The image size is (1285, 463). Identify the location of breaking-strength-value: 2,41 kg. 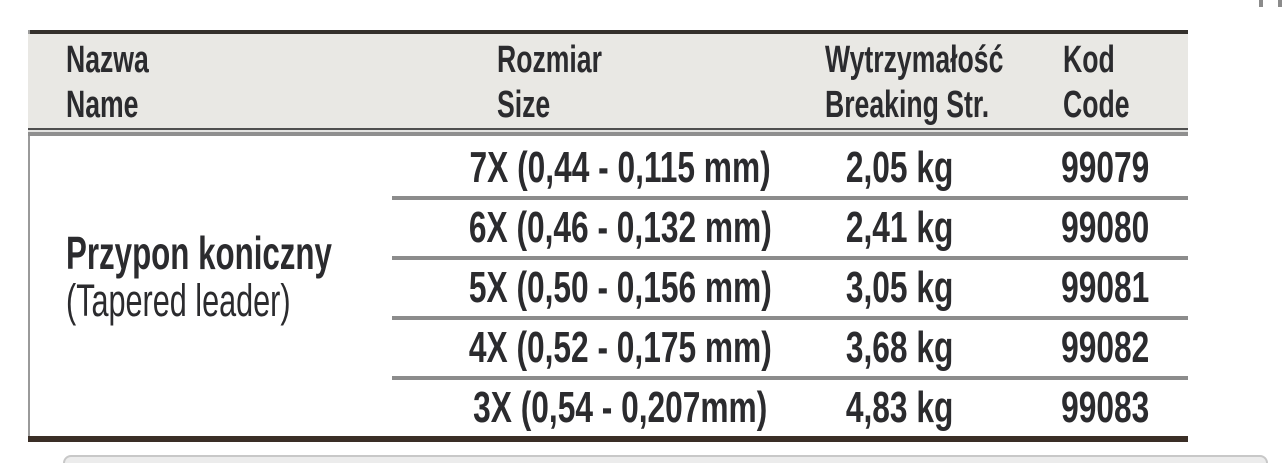
(900, 227).